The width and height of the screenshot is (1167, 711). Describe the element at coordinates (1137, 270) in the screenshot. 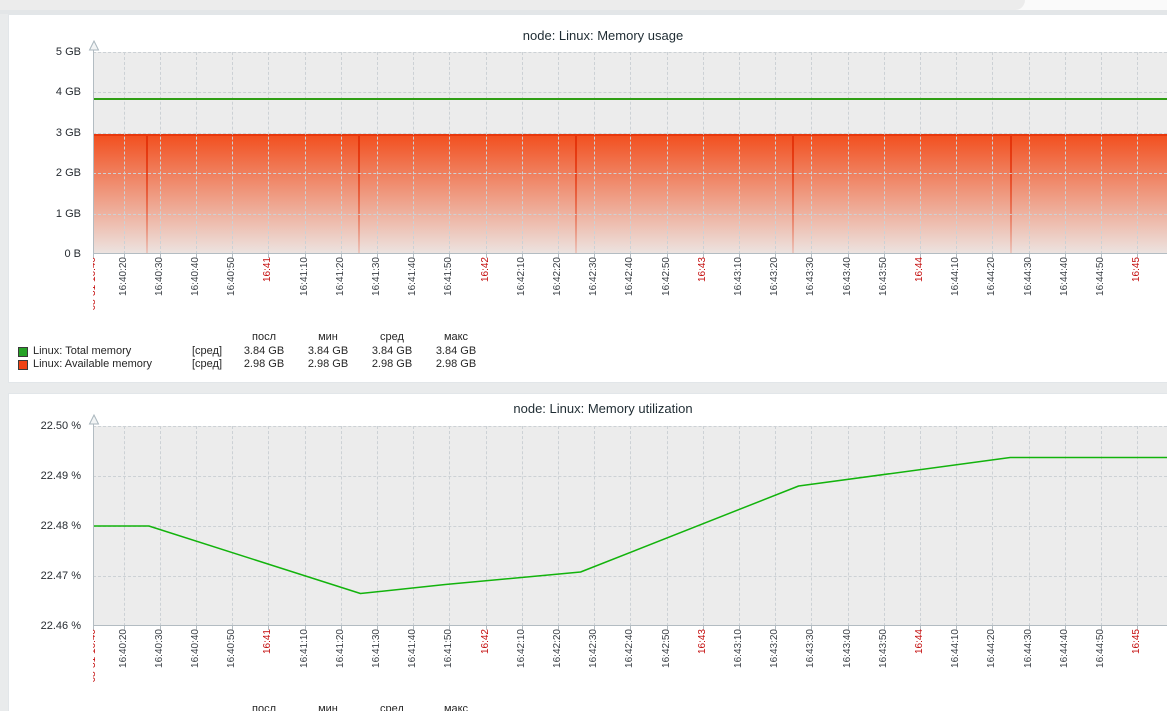

I see `x-tick-label: 16:45` at that location.